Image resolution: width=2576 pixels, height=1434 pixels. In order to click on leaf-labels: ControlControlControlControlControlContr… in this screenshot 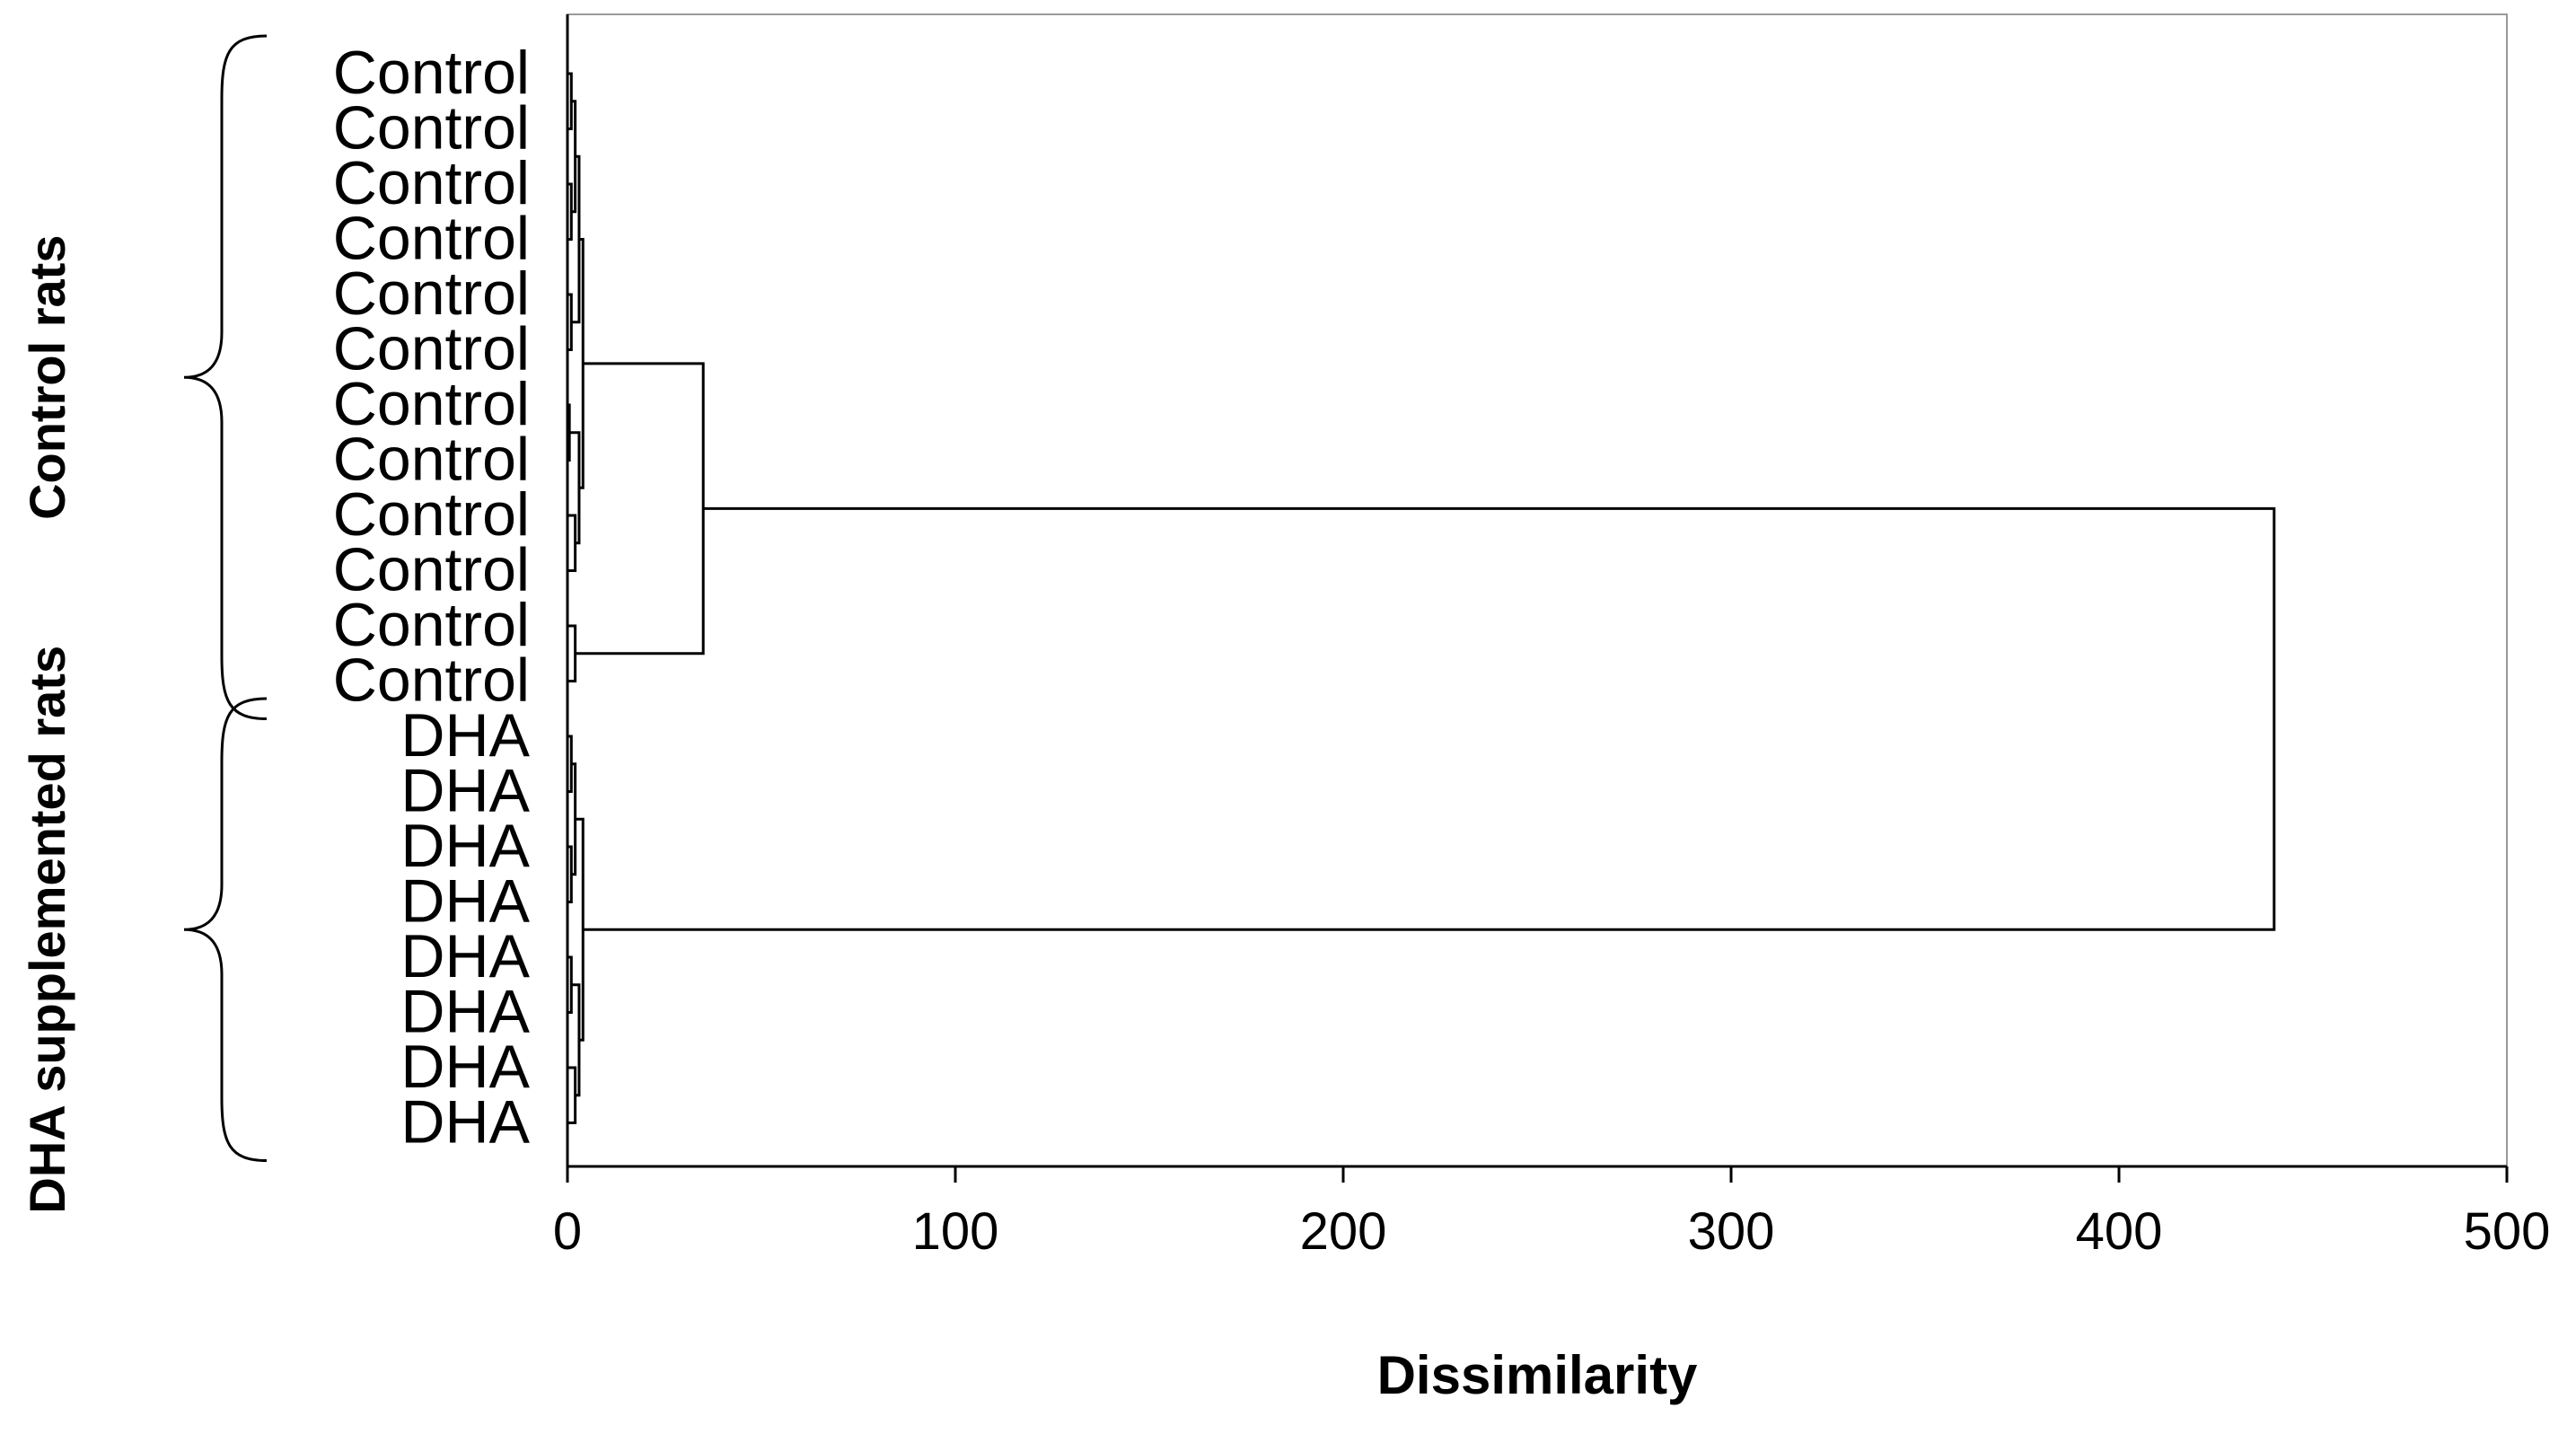, I will do `click(432, 598)`.